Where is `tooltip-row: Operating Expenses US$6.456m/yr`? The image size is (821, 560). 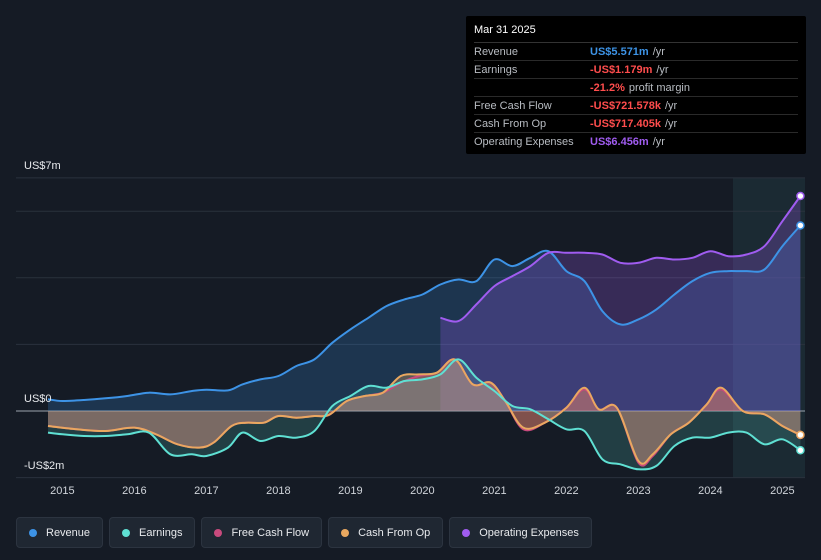 tooltip-row: Operating Expenses US$6.456m/yr is located at coordinates (636, 141).